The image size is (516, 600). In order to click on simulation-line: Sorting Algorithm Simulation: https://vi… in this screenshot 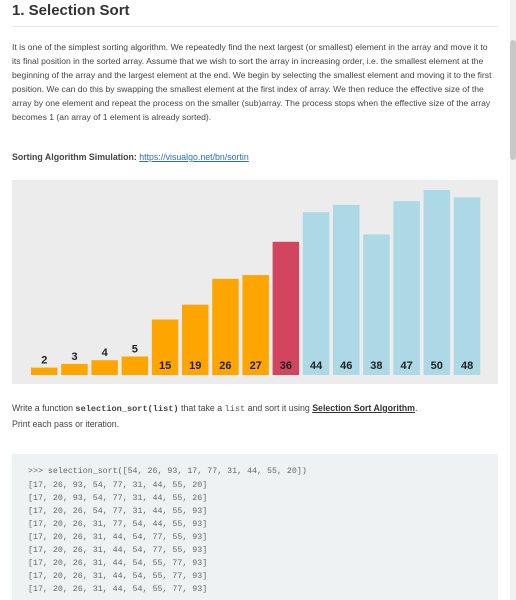, I will do `click(130, 157)`.